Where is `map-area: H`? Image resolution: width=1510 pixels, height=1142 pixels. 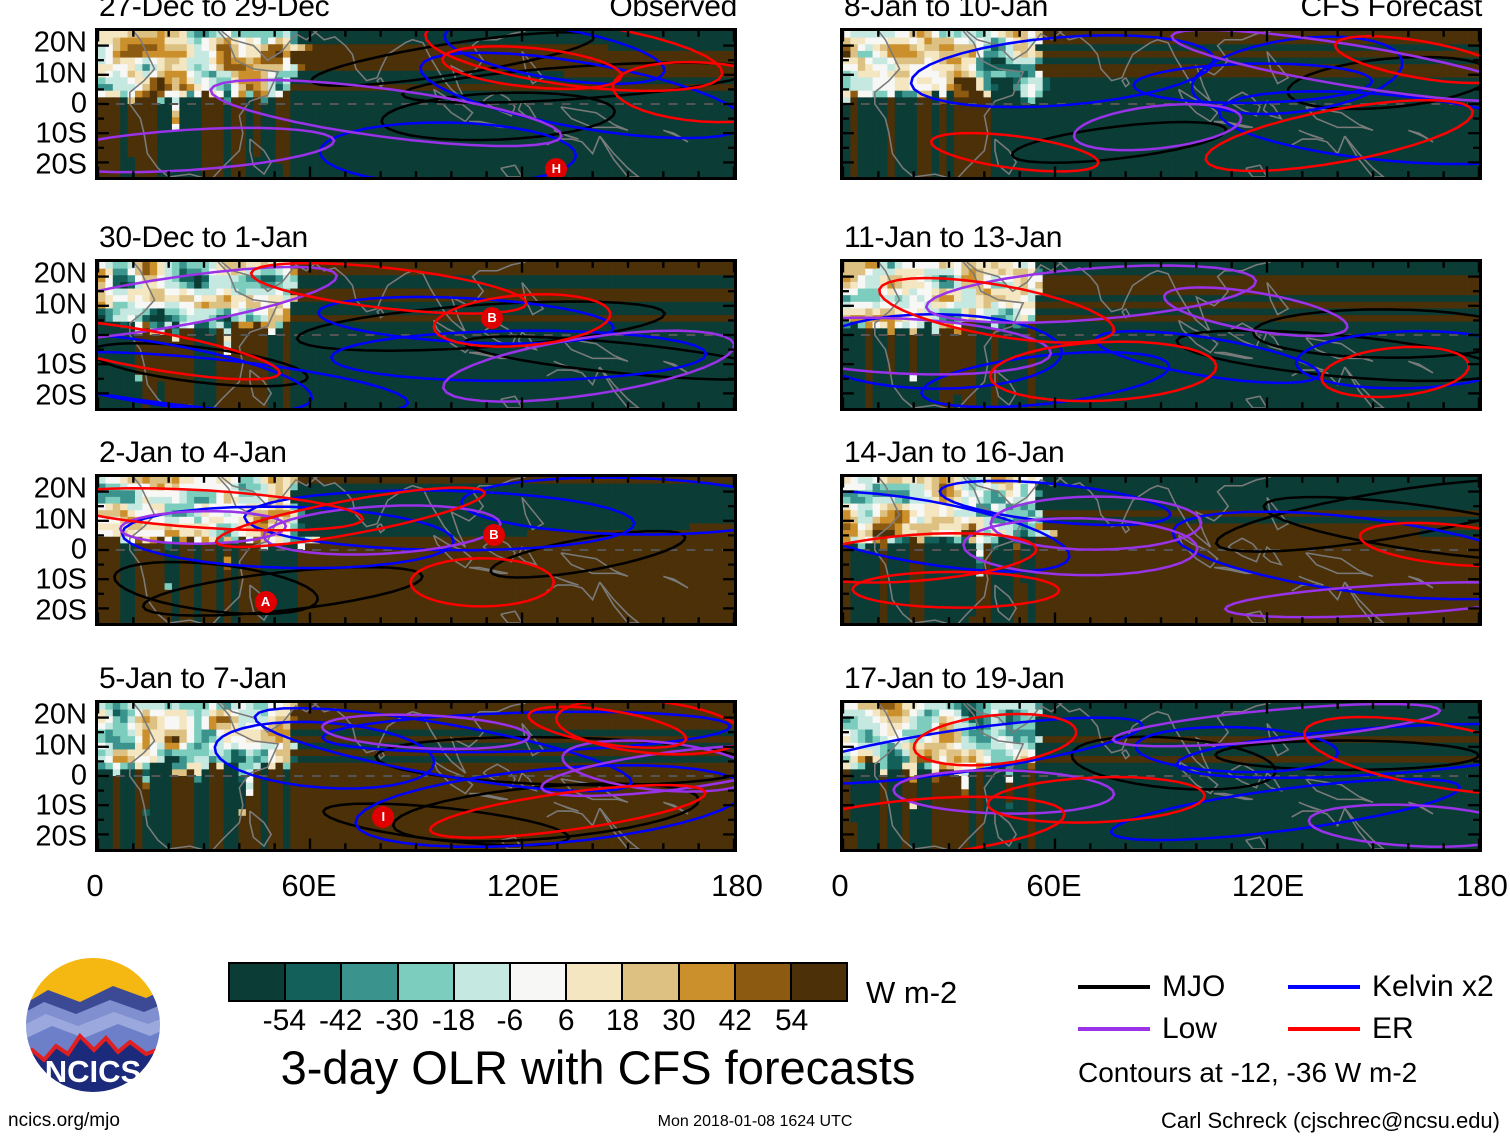 map-area: H is located at coordinates (416, 104).